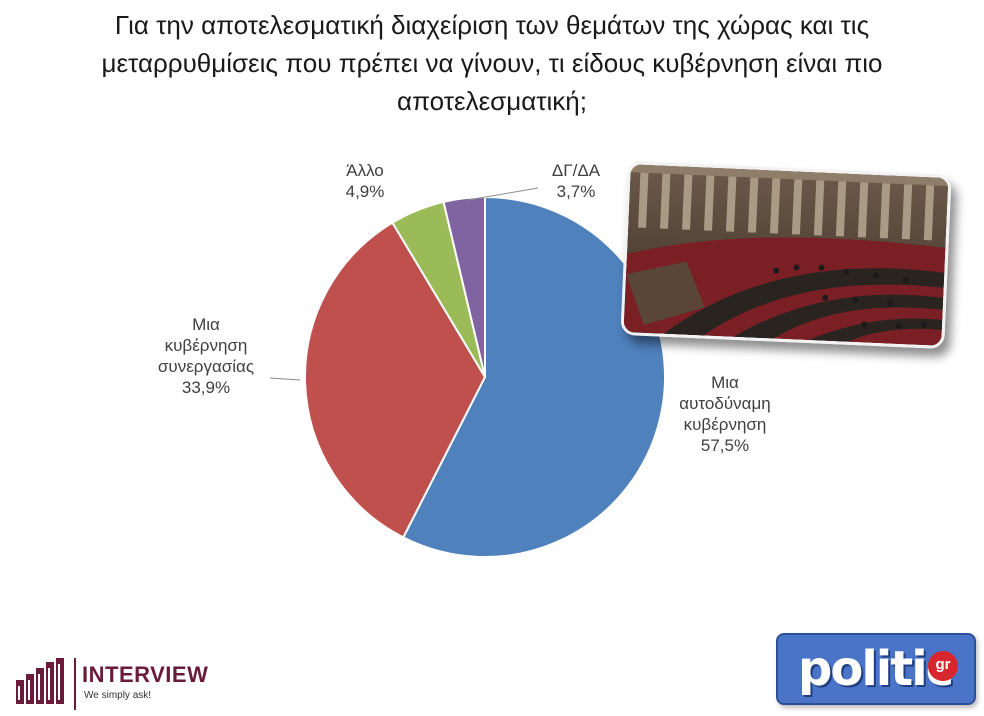 The image size is (984, 716). Describe the element at coordinates (365, 181) in the screenshot. I see `pie-slice-label-2: Άλλο 4,9%` at that location.